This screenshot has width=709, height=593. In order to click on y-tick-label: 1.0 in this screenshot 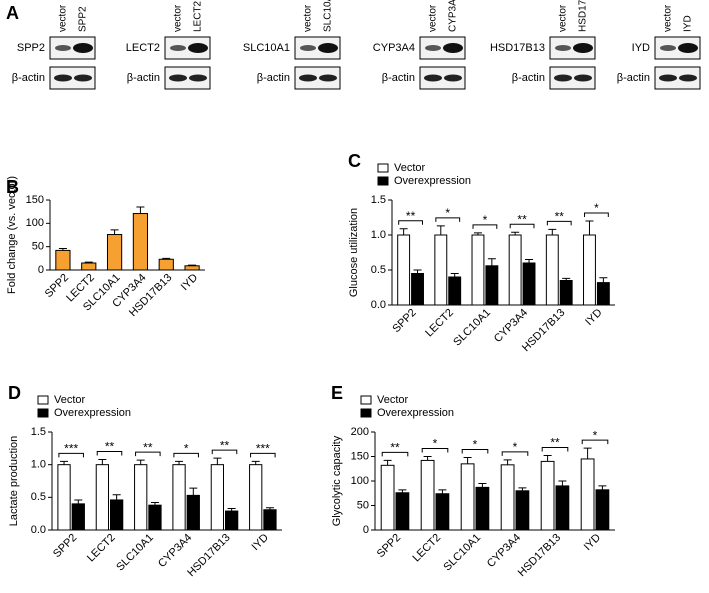, I will do `click(38, 465)`.